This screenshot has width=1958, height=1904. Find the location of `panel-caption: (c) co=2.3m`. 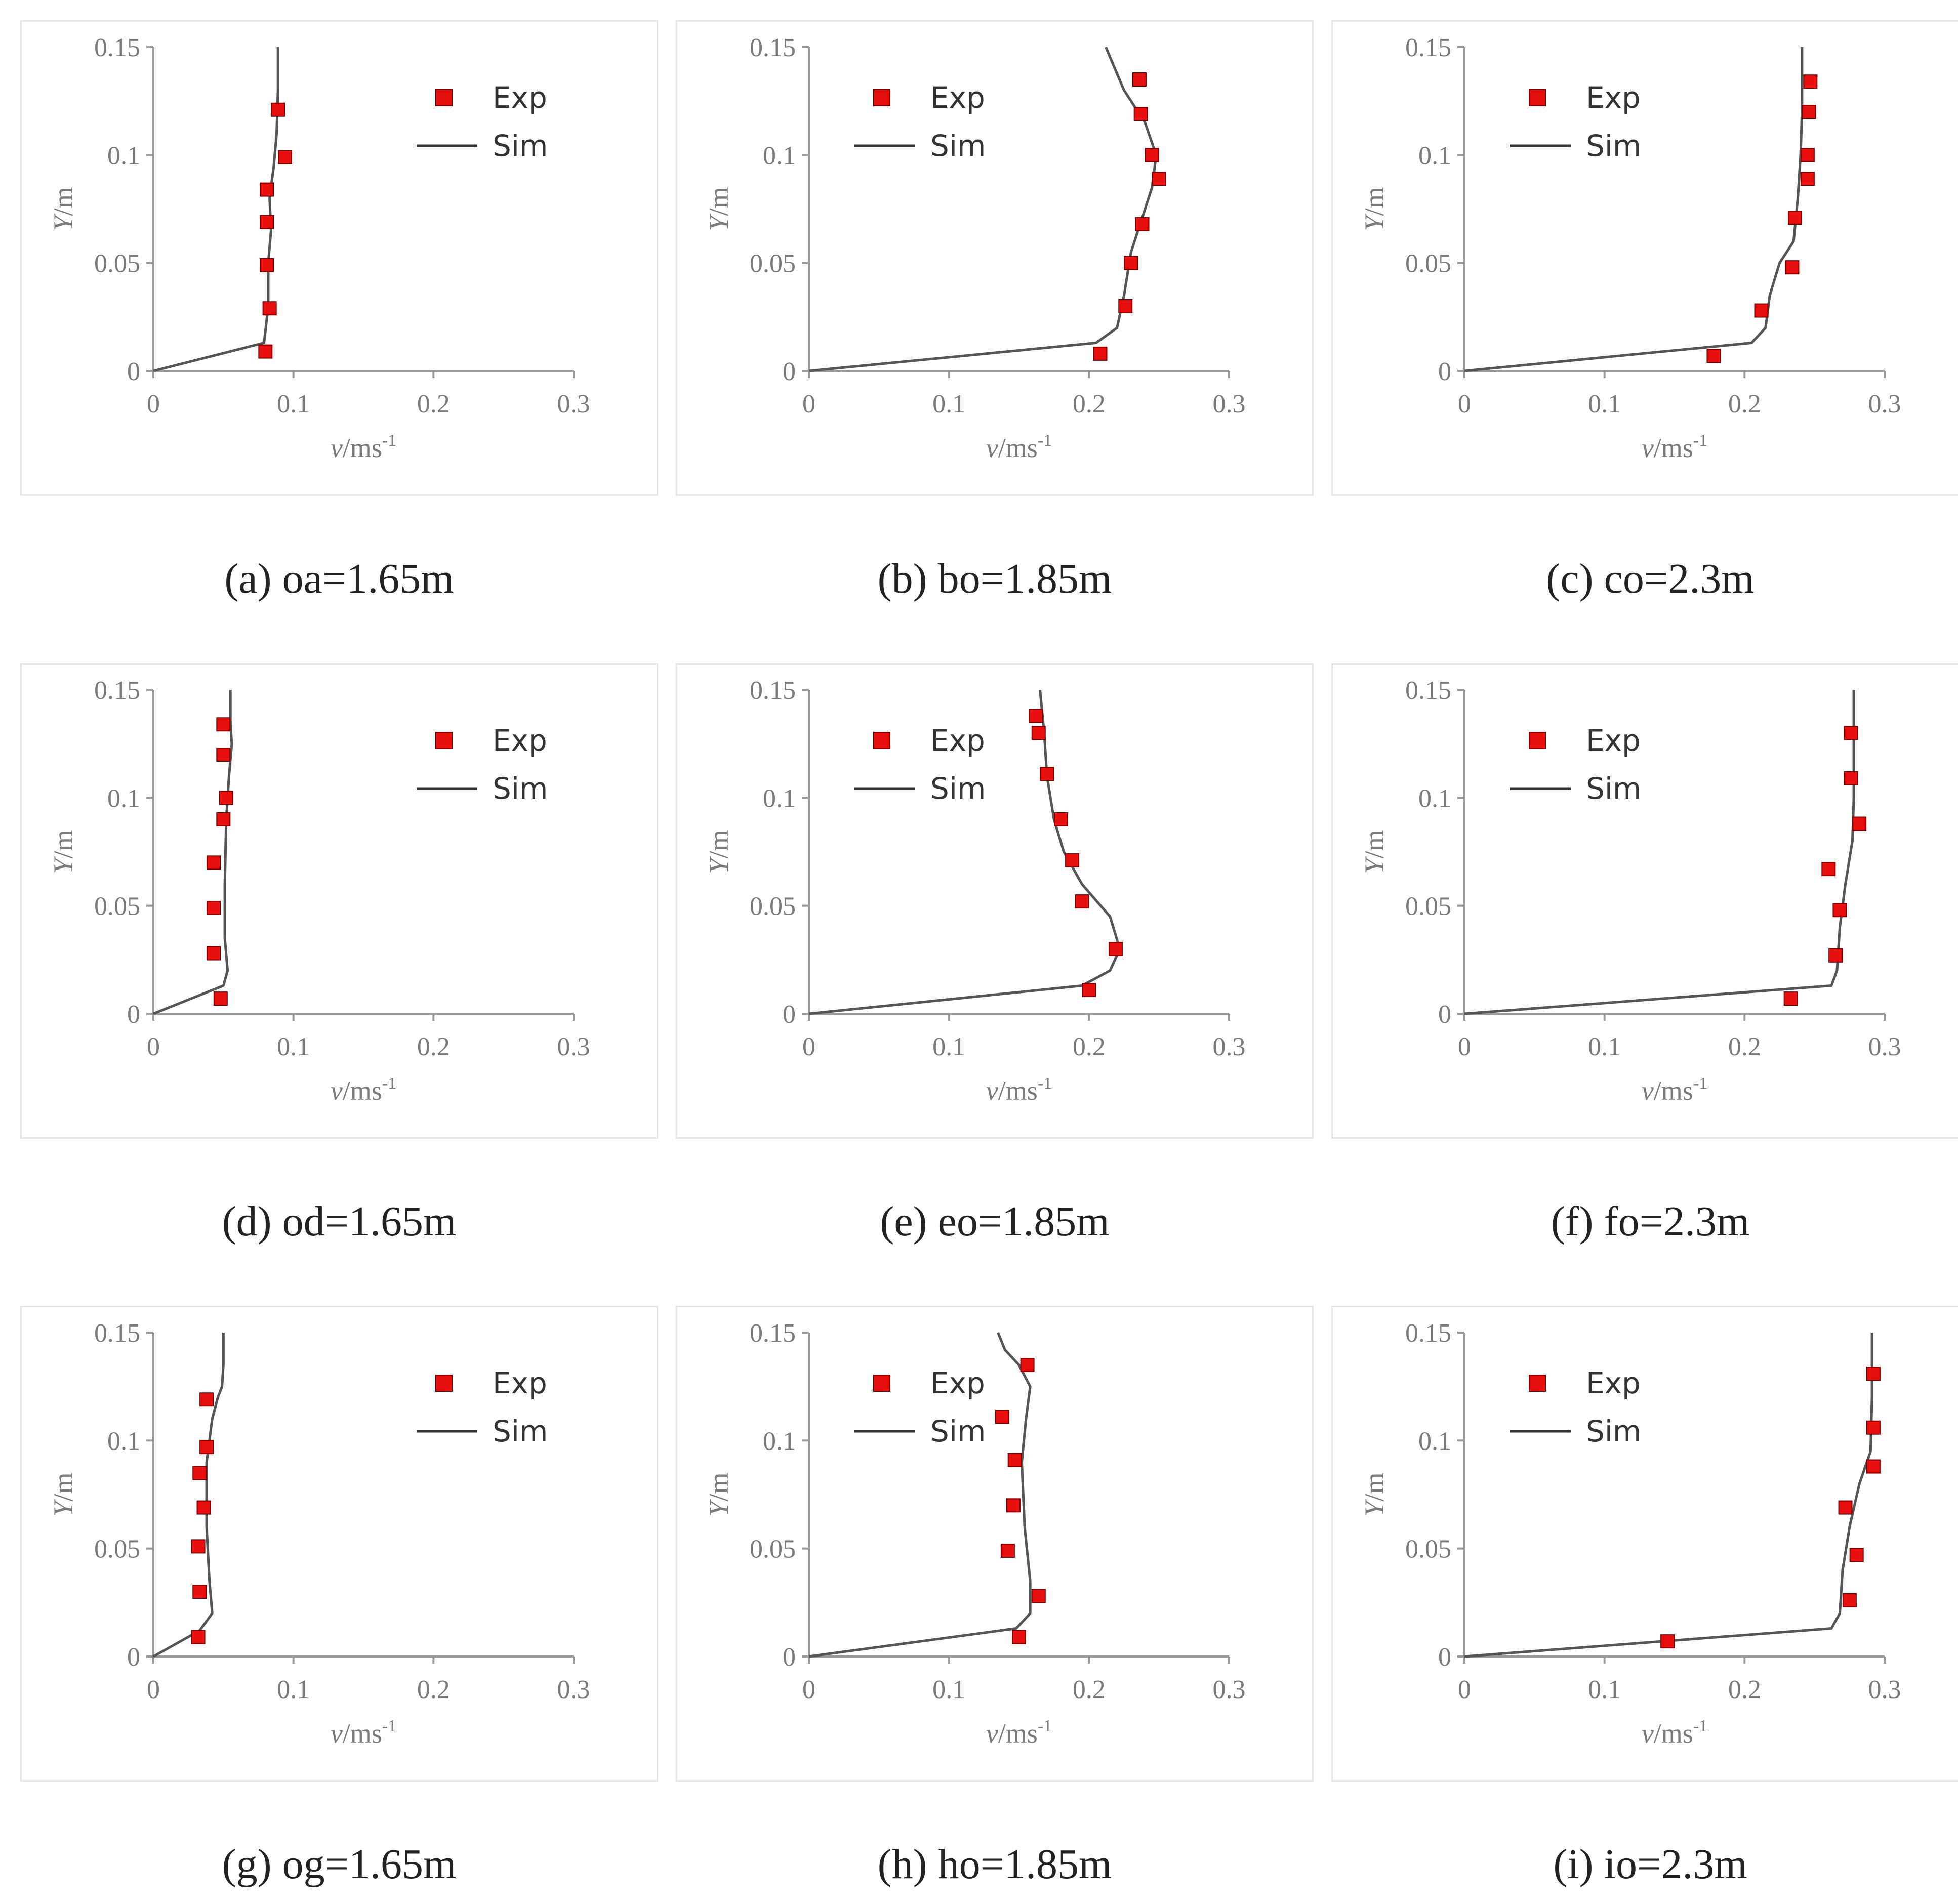

panel-caption: (c) co=2.3m is located at coordinates (1650, 578).